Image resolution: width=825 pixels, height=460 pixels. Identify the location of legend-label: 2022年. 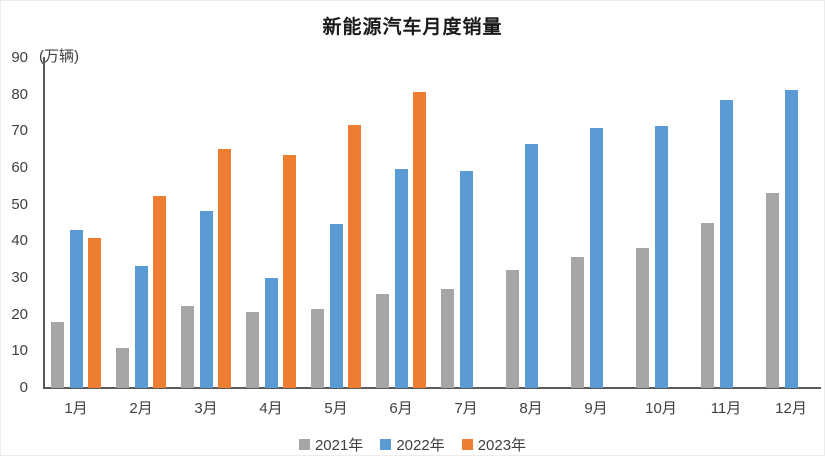
(420, 445).